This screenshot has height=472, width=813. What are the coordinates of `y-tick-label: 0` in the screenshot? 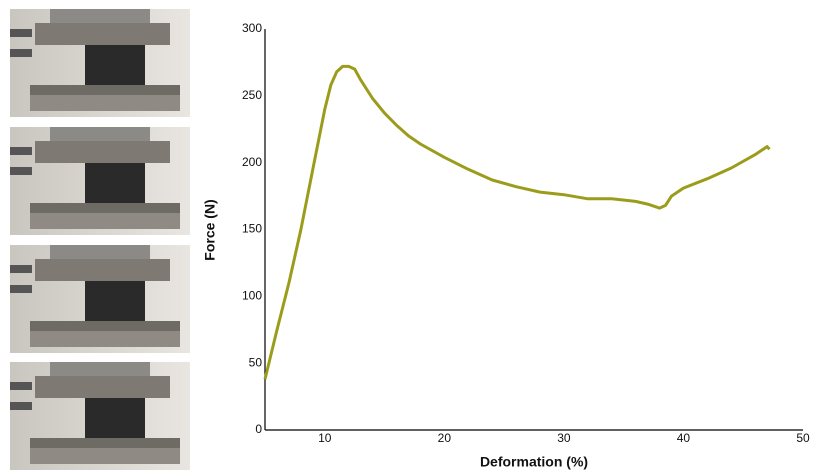 It's located at (258, 429).